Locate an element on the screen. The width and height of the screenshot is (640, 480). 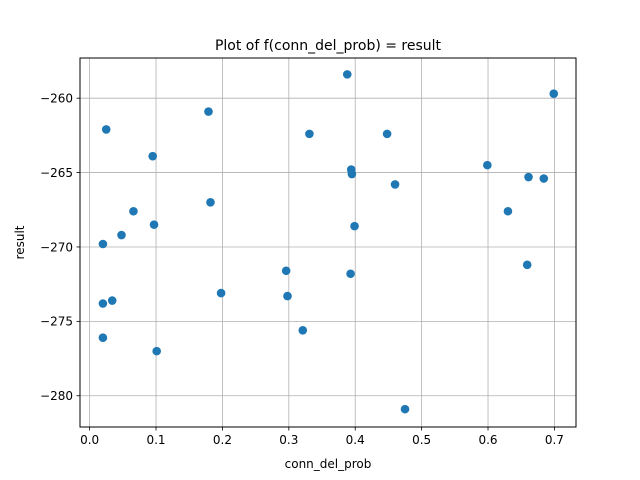
y-tick-label: −280 is located at coordinates (56, 396).